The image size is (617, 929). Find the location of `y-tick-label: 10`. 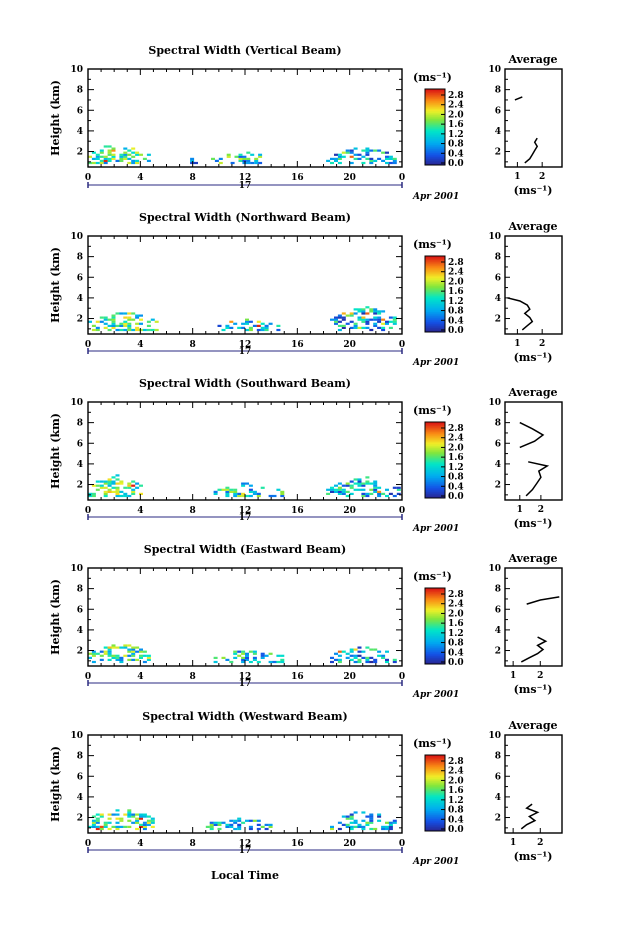

y-tick-label: 10 is located at coordinates (76, 403).